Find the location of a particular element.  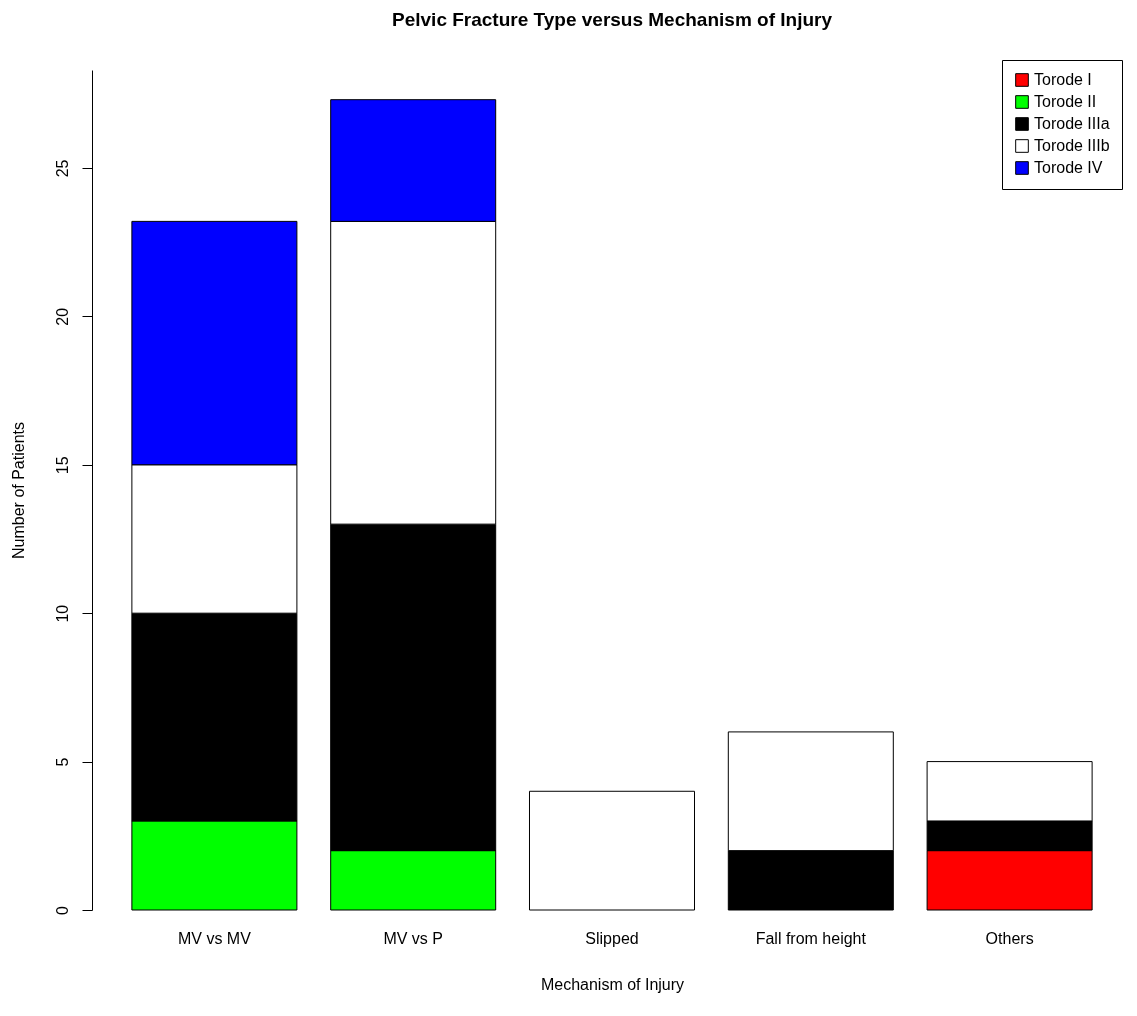

legend-label: Torode IIIb is located at coordinates (1072, 145).